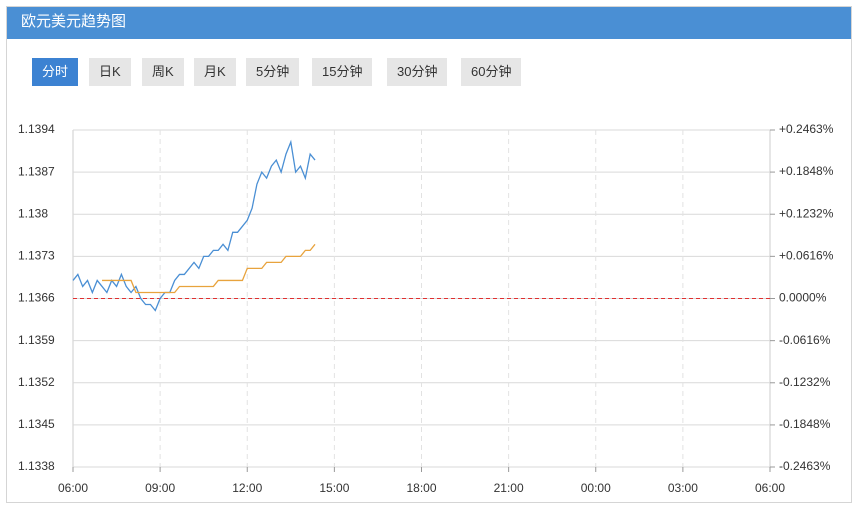 This screenshot has width=860, height=505. I want to click on tab: 月K, so click(215, 72).